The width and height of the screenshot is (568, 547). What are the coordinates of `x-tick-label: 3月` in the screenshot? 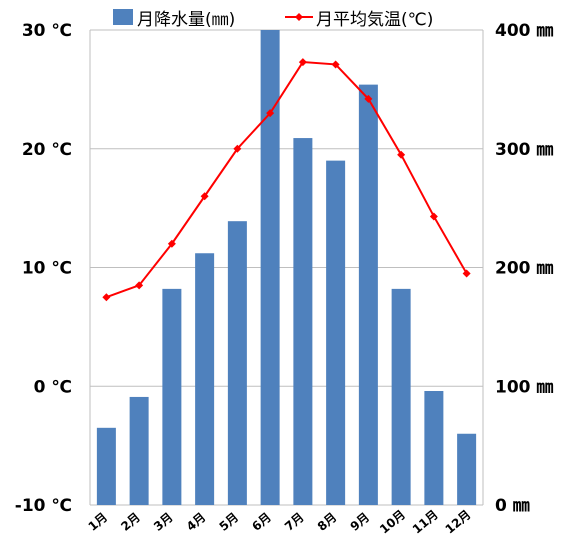 It's located at (163, 522).